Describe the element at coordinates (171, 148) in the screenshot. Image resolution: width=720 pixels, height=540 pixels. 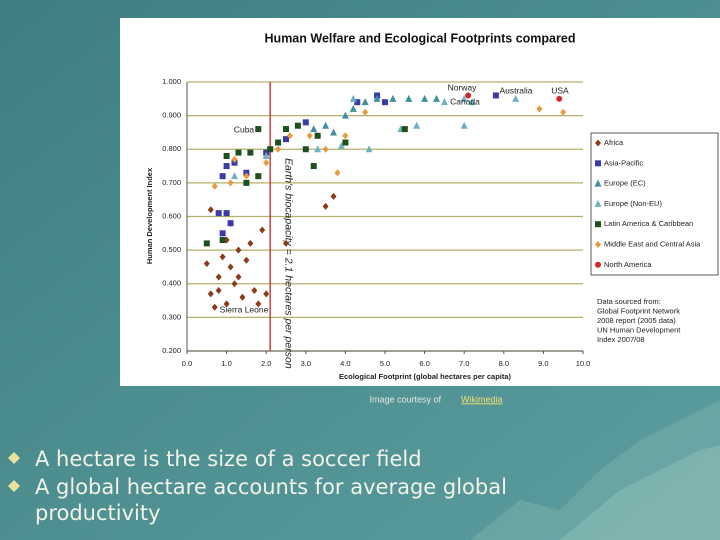
I see `y-tick-label: 0.800` at that location.